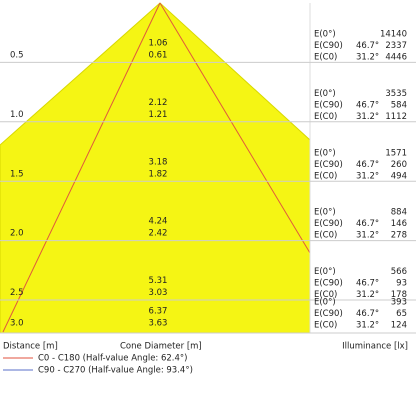 The width and height of the screenshot is (416, 415). Describe the element at coordinates (30, 347) in the screenshot. I see `distance-header: Distance [m]` at that location.